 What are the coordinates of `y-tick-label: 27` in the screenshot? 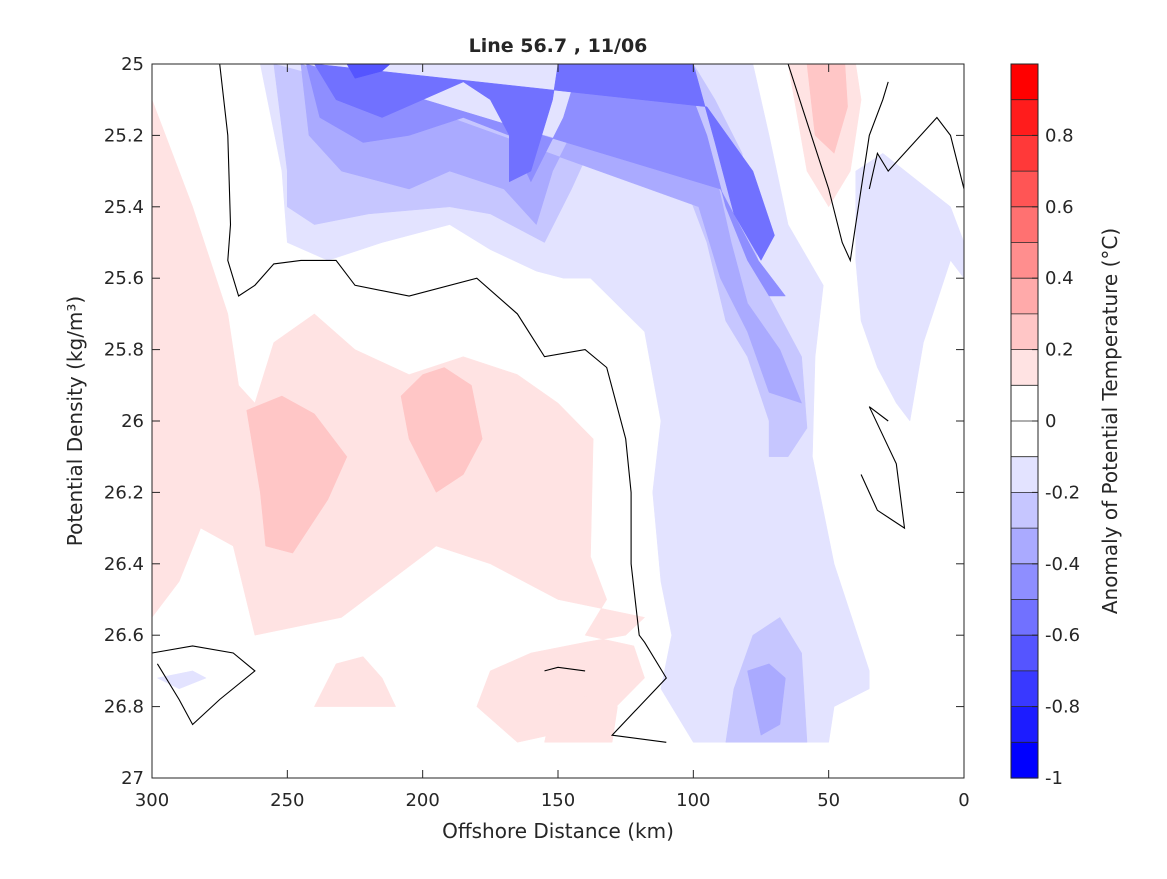 It's located at (132, 778).